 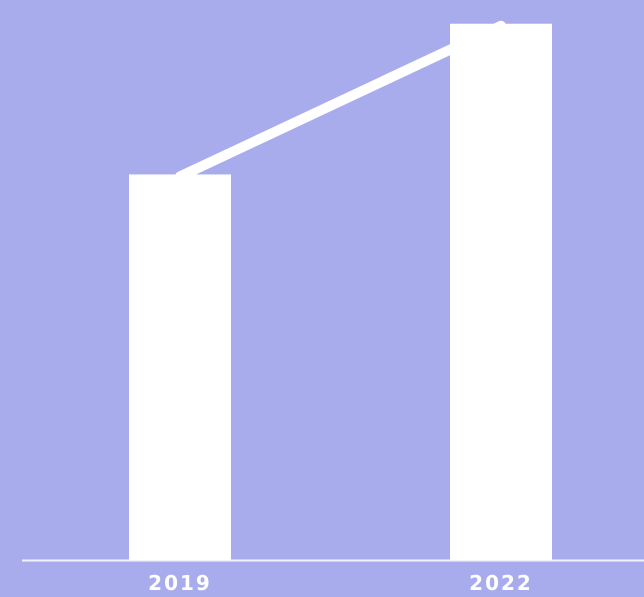 I want to click on x-tick-label-2019: 2019, so click(x=180, y=583).